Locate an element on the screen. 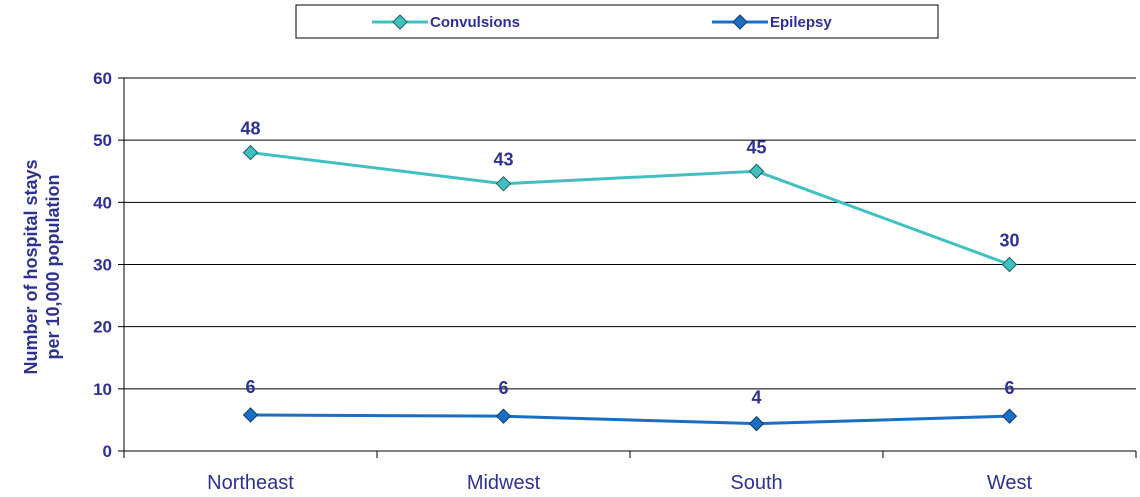 This screenshot has height=497, width=1140. x-category-labels: Northeast Midwest South West is located at coordinates (619, 483).